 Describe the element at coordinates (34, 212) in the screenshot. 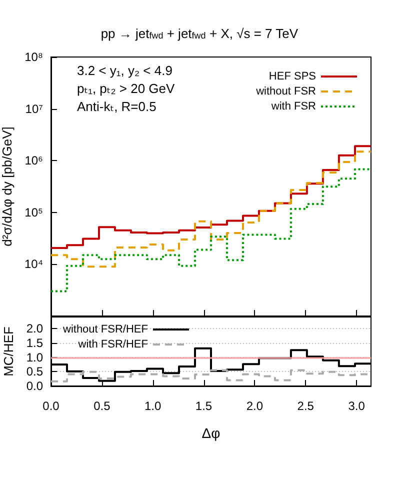

I see `y-tick-label: 10⁵` at that location.